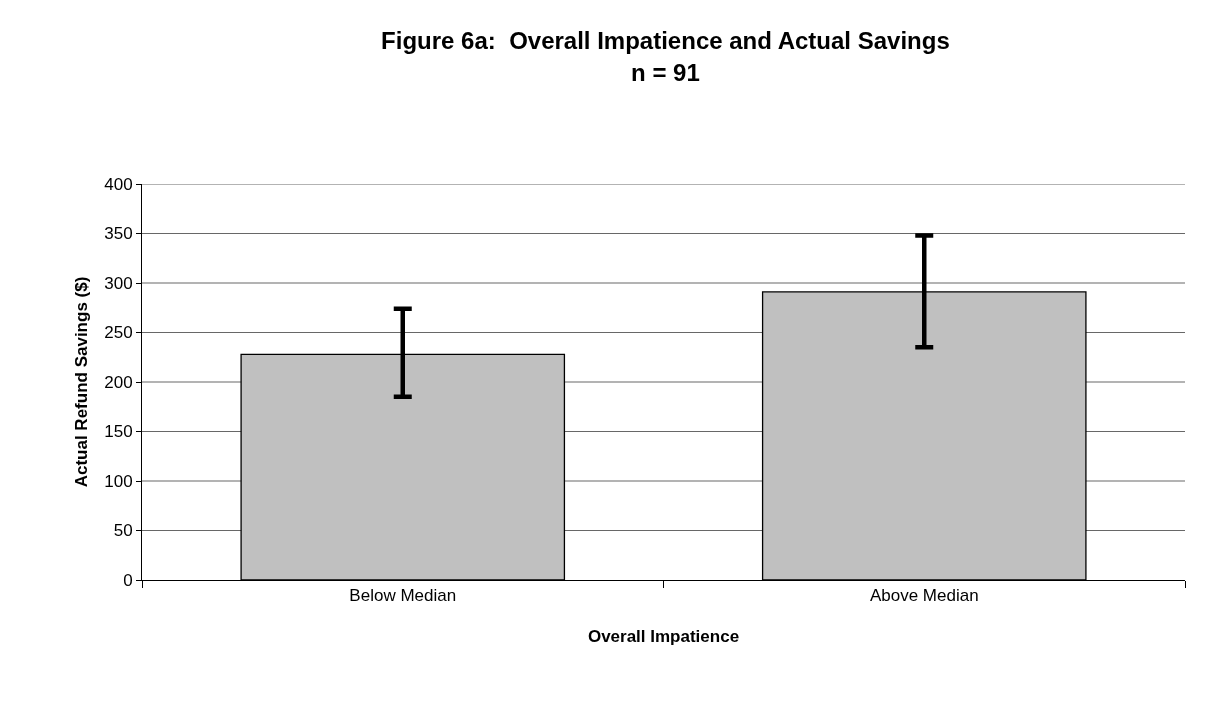  Describe the element at coordinates (403, 596) in the screenshot. I see `x-tick-label: Below Median` at that location.